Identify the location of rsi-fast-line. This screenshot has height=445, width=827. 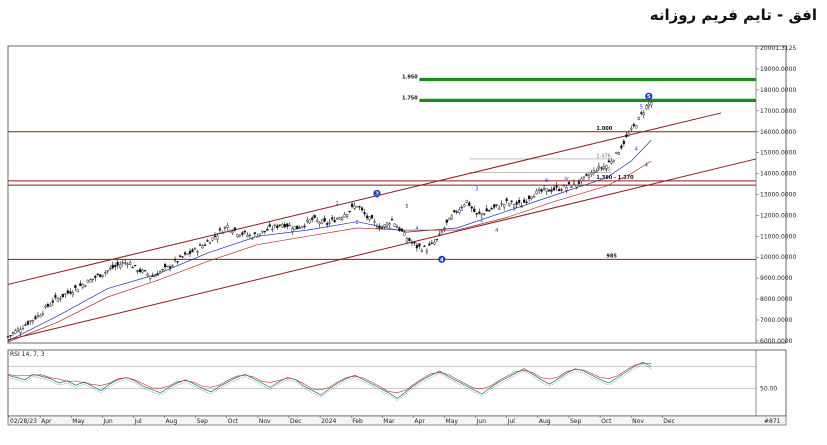
(329, 382).